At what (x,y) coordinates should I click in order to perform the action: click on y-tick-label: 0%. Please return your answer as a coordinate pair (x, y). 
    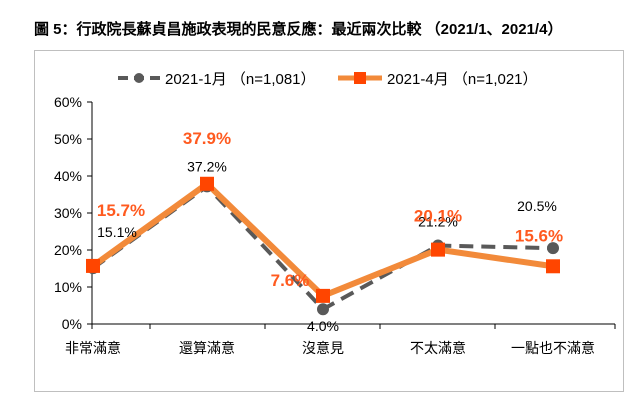
    Looking at the image, I should click on (72, 324).